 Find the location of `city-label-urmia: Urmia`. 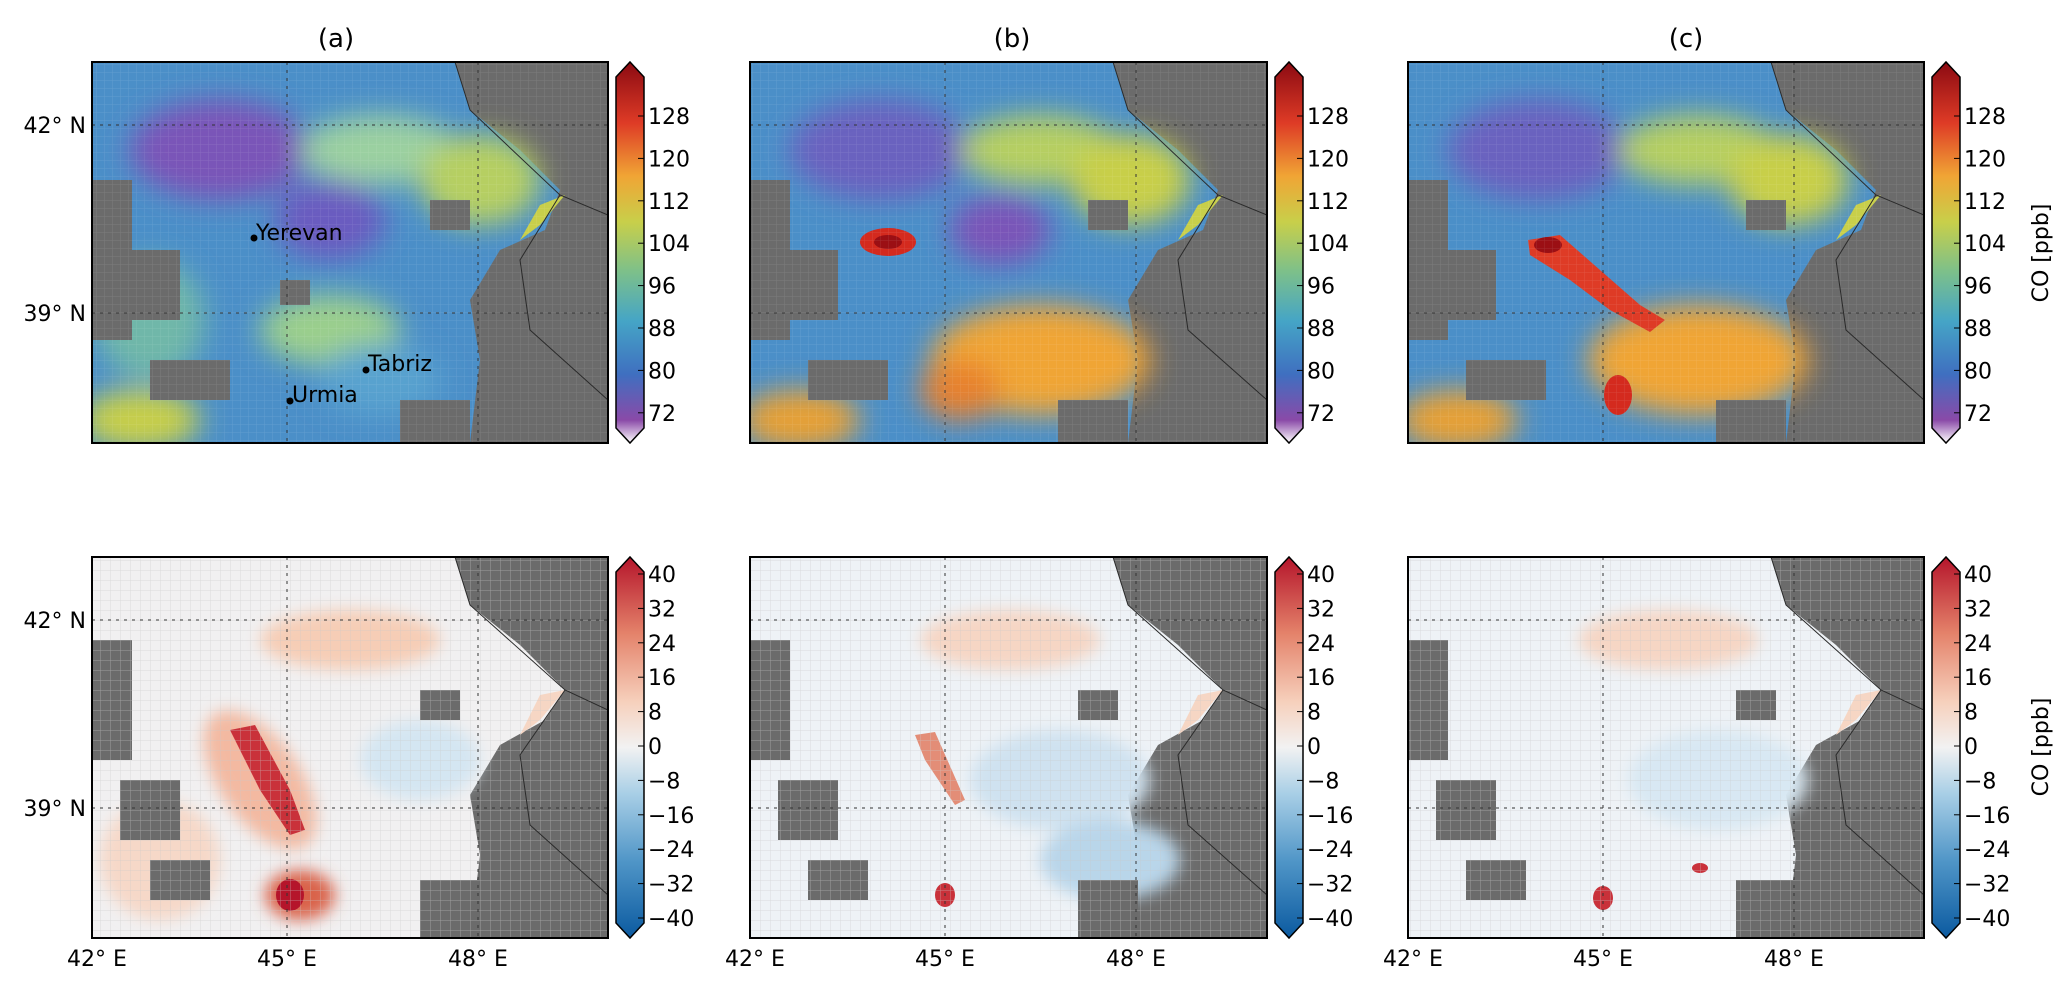

city-label-urmia: Urmia is located at coordinates (325, 395).